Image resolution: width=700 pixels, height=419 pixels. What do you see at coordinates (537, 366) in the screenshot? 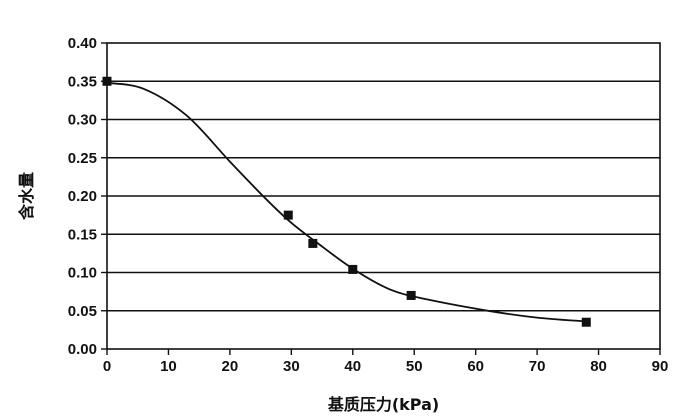
I see `x-tick-label: 70` at bounding box center [537, 366].